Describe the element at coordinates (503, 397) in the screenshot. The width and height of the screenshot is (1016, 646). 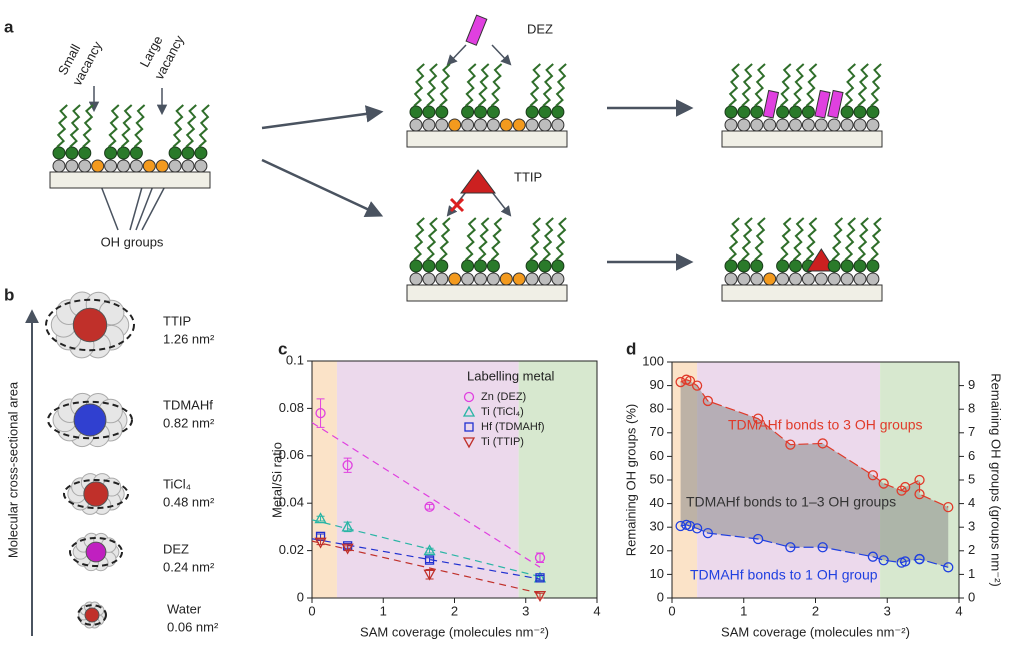
I see `legend-label: Zn (DEZ)` at that location.